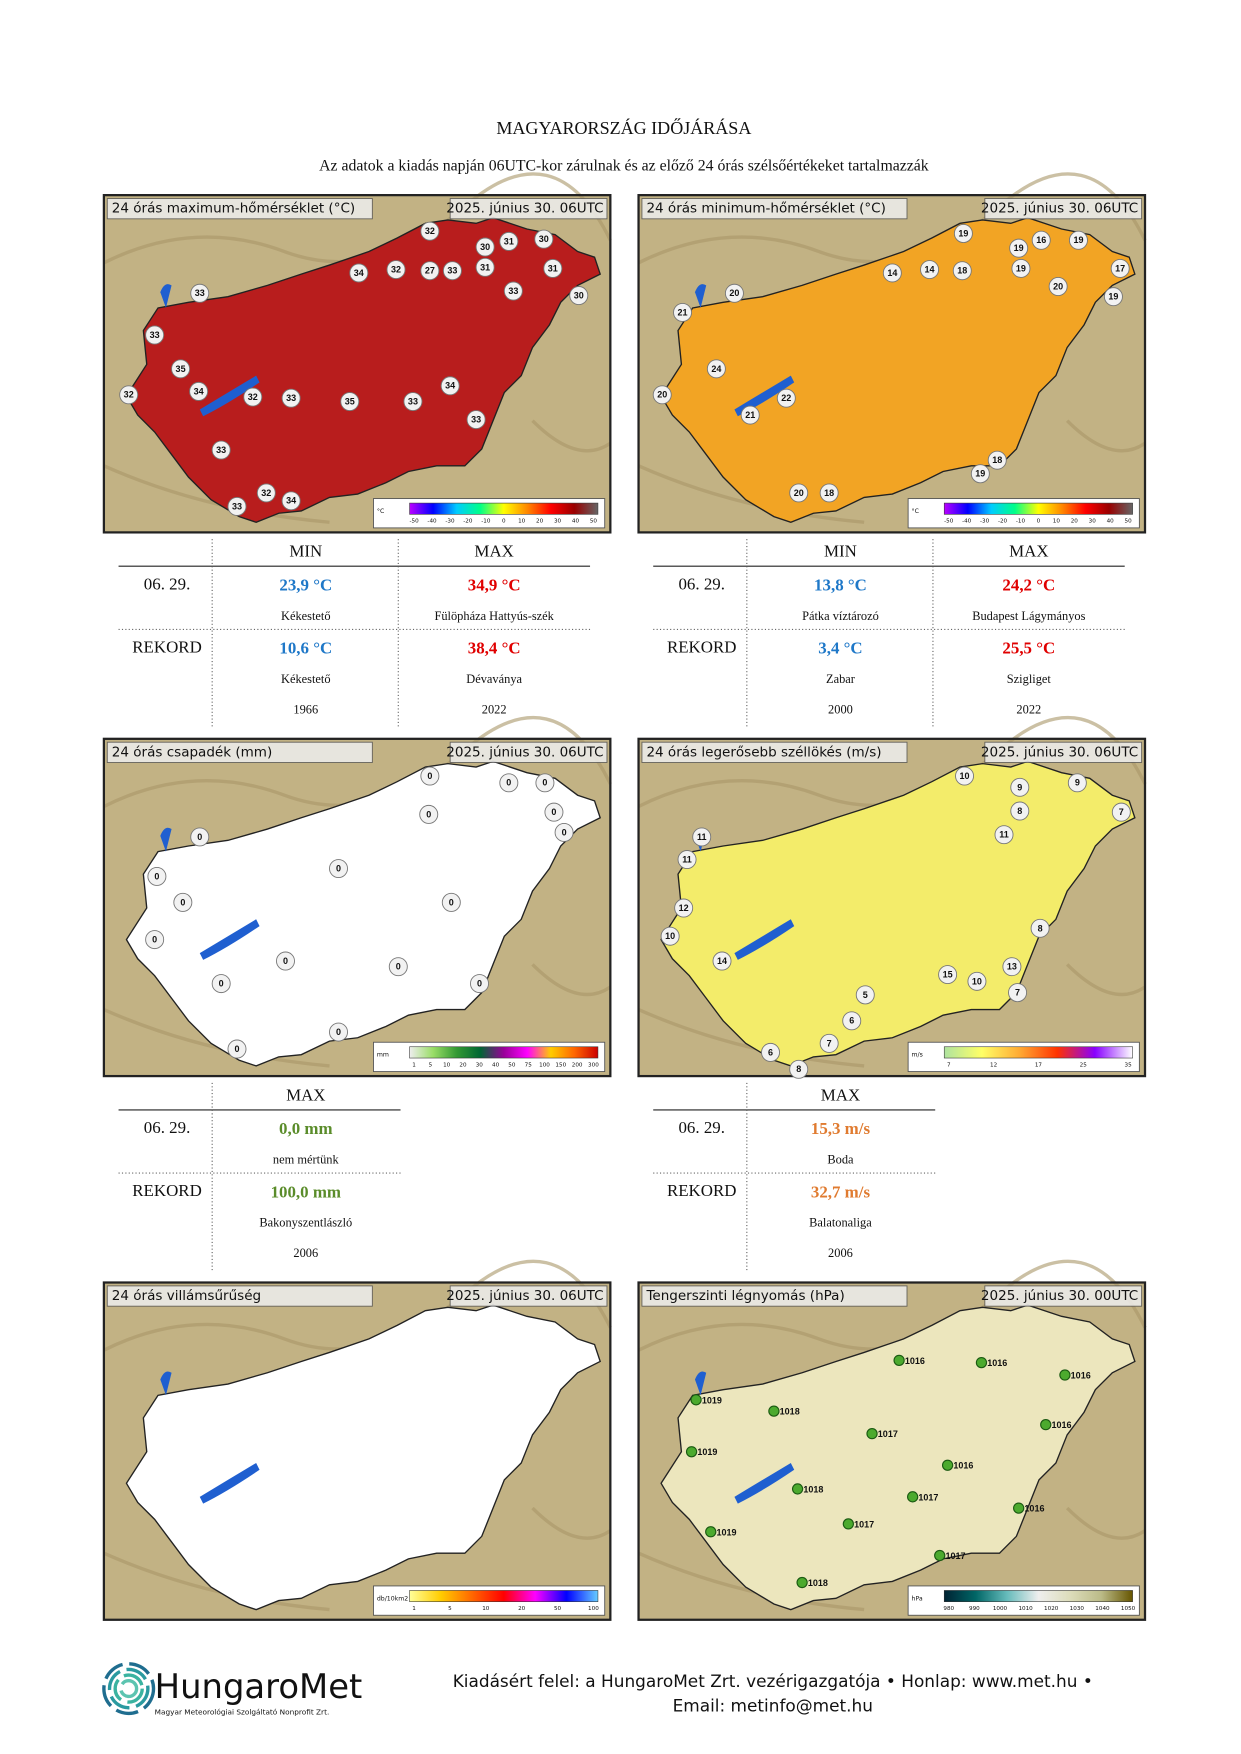 The width and height of the screenshot is (1241, 1754). What do you see at coordinates (1077, 1609) in the screenshot?
I see `colorbar-tick-label: 1030` at bounding box center [1077, 1609].